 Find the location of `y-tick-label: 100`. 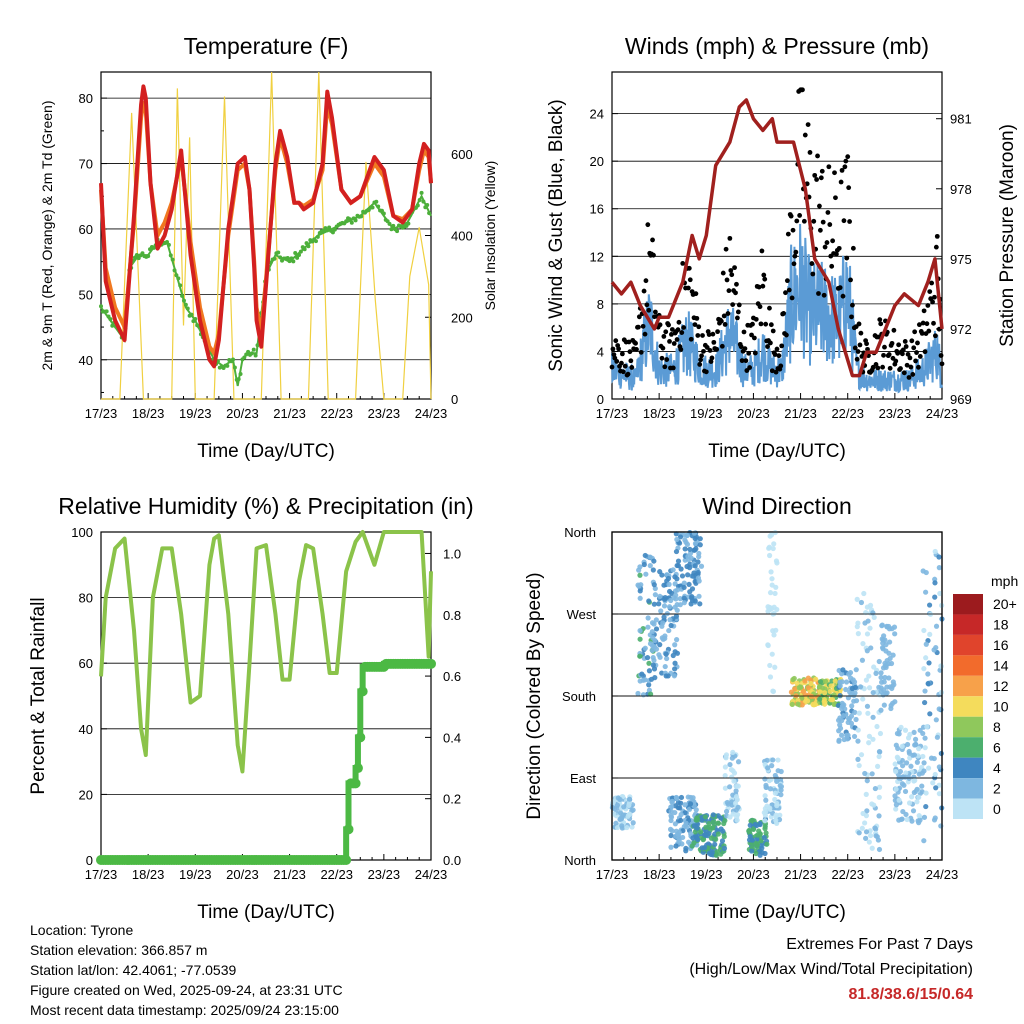

y-tick-label: 100 is located at coordinates (82, 532).